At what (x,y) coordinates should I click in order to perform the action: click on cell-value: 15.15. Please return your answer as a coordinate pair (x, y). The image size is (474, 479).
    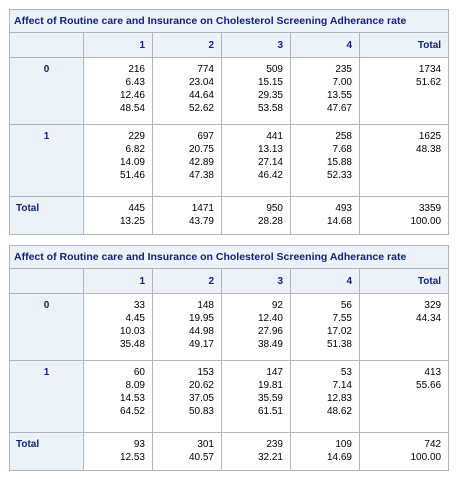
    Looking at the image, I should click on (270, 82).